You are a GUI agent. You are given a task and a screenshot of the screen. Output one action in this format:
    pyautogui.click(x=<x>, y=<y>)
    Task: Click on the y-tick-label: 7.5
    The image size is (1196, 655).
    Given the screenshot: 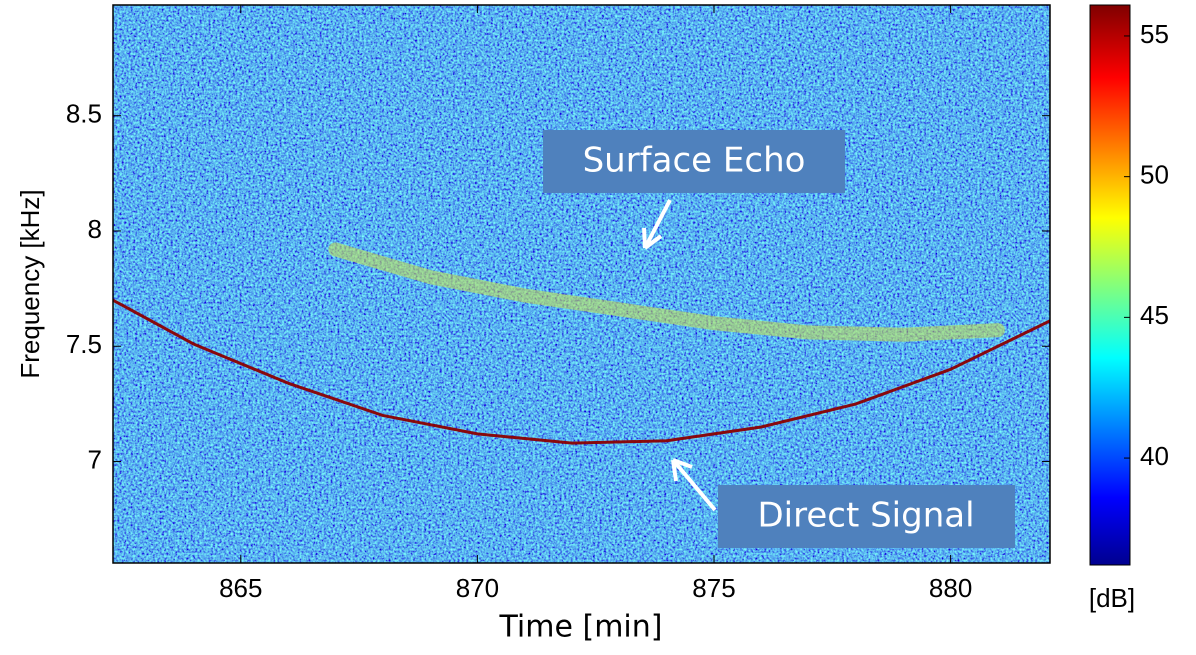 What is the action you would take?
    pyautogui.click(x=84, y=344)
    